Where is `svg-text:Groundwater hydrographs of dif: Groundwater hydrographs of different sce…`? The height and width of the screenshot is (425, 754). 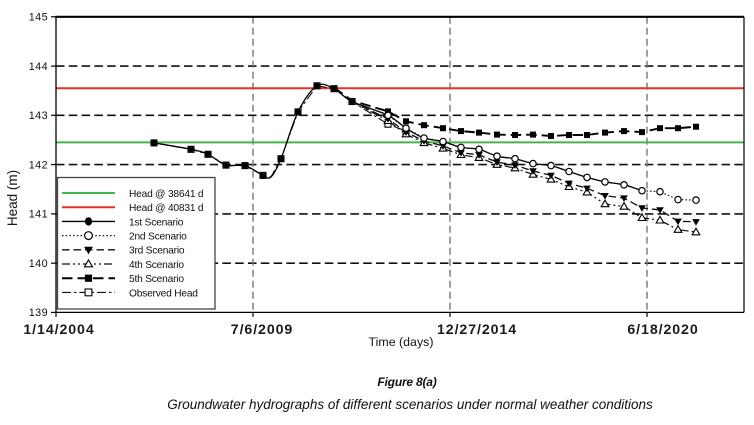
svg-text:Groundwater hydrographs of dif: Groundwater hydrographs of different sce… is located at coordinates (410, 404).